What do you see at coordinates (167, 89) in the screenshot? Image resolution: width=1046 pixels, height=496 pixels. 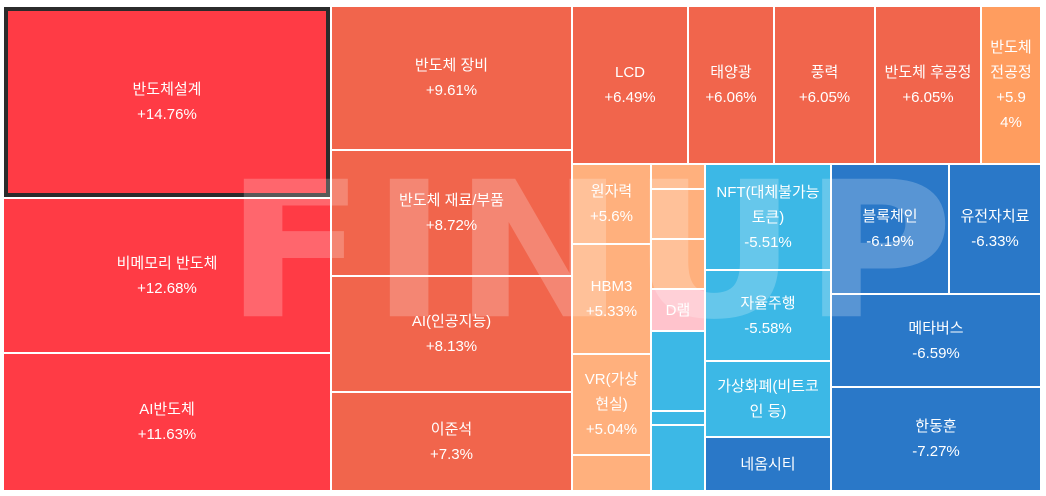 I see `tile-name: 반도체설계` at bounding box center [167, 89].